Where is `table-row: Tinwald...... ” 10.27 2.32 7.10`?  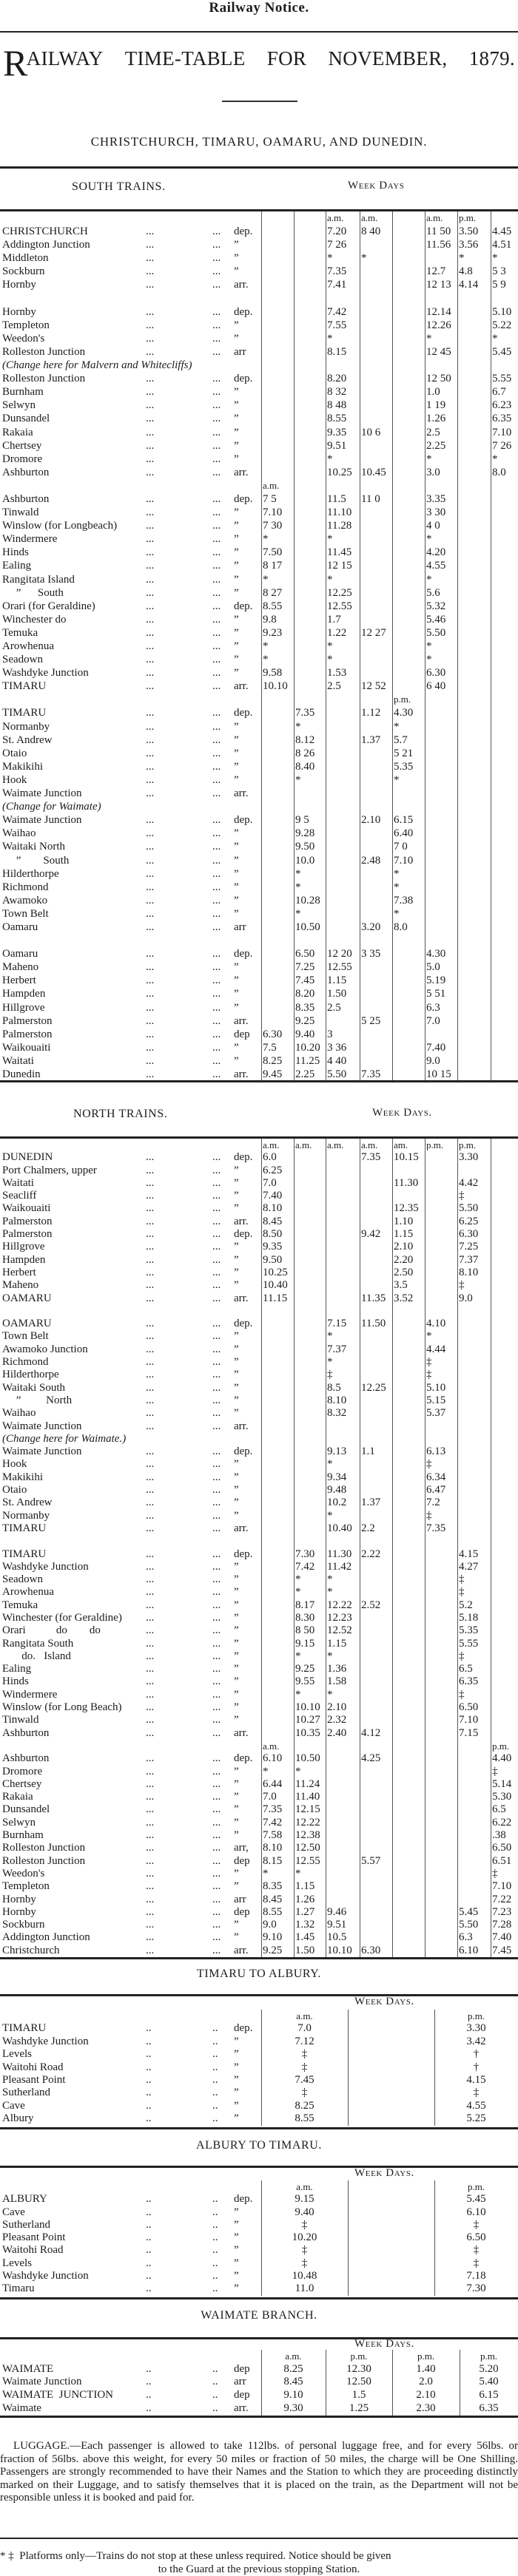 table-row: Tinwald...... ” 10.27 2.32 7.10 is located at coordinates (259, 1720).